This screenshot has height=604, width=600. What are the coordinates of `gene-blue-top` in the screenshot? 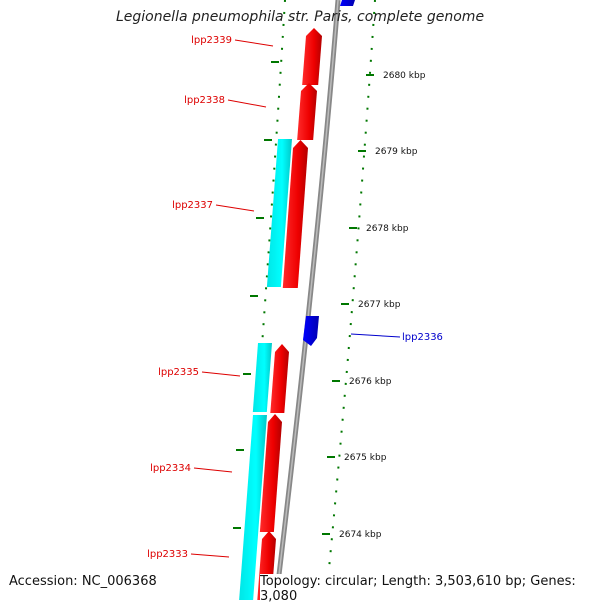 It's located at (347, 3).